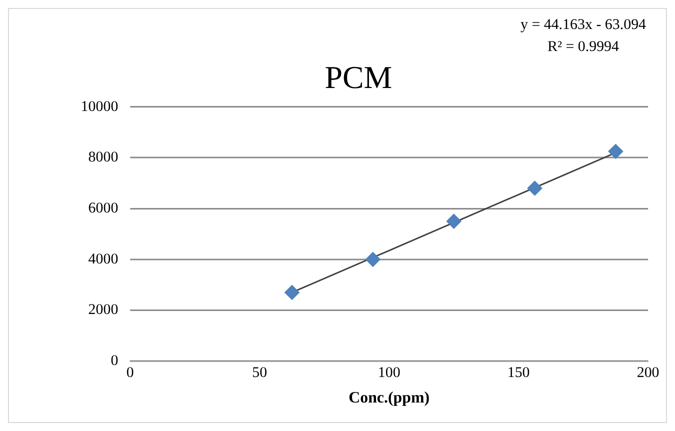  I want to click on x-tick-label: 100, so click(389, 372).